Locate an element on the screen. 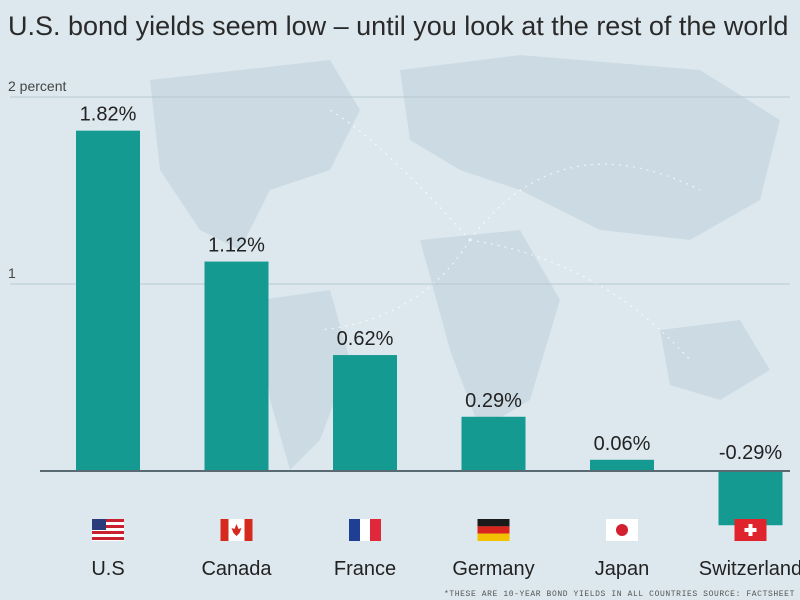  data-label: 1.12% is located at coordinates (236, 246).